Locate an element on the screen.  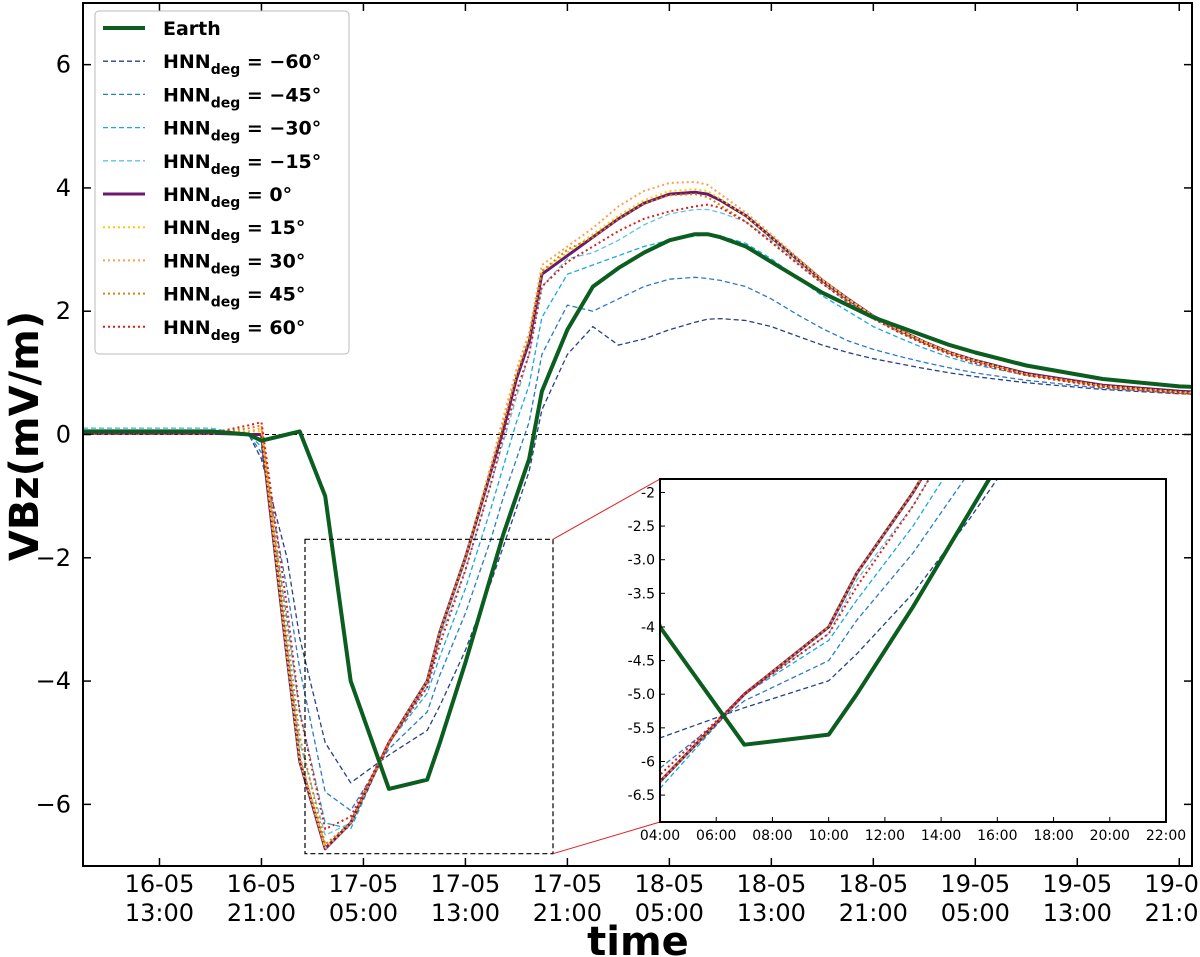
inset-y-tick-label: -4 is located at coordinates (648, 628).